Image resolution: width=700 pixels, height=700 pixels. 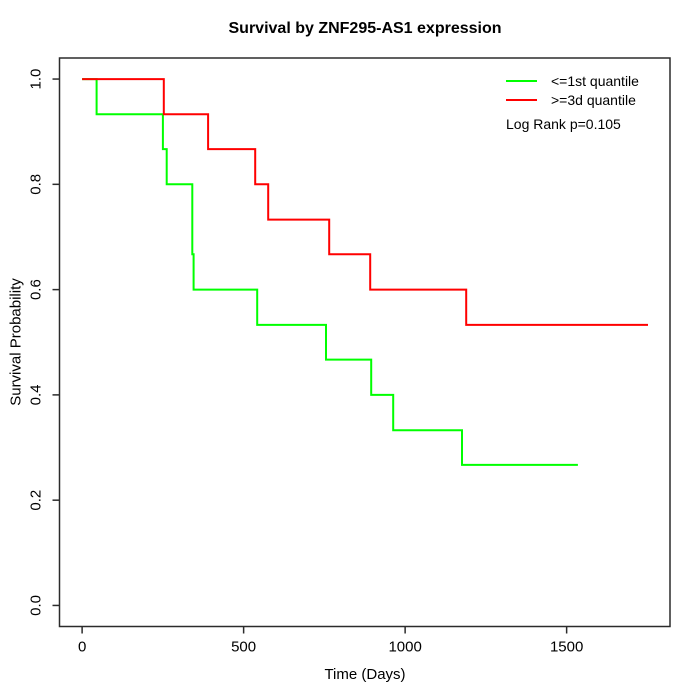 I want to click on log-rank-pvalue: Log Rank p=0.105, so click(x=563, y=124).